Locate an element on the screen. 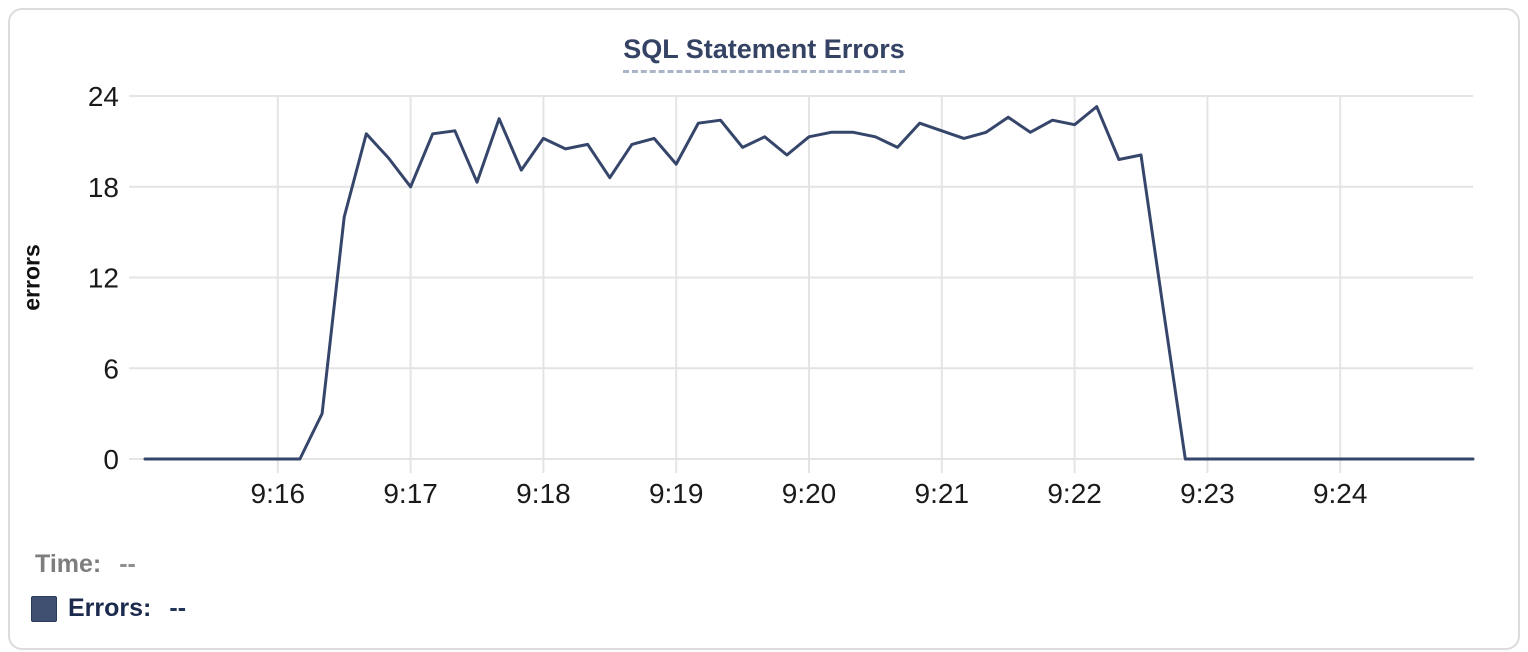 The width and height of the screenshot is (1528, 652). y-tick-label: 24 is located at coordinates (103, 96).